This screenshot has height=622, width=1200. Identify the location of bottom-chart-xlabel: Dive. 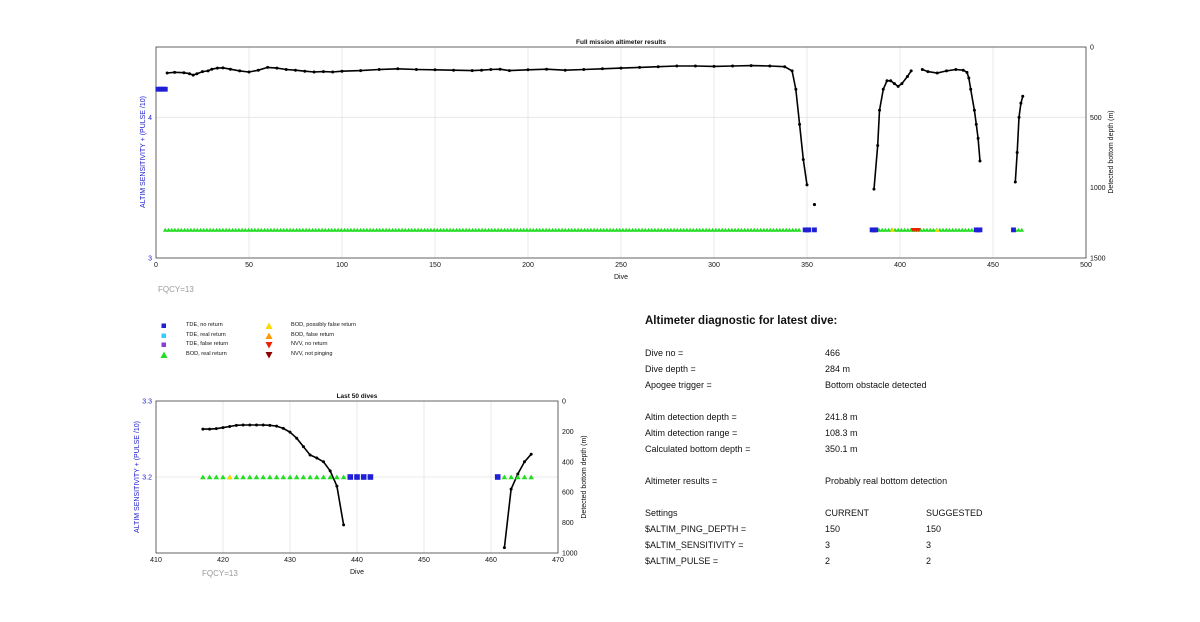
(357, 572).